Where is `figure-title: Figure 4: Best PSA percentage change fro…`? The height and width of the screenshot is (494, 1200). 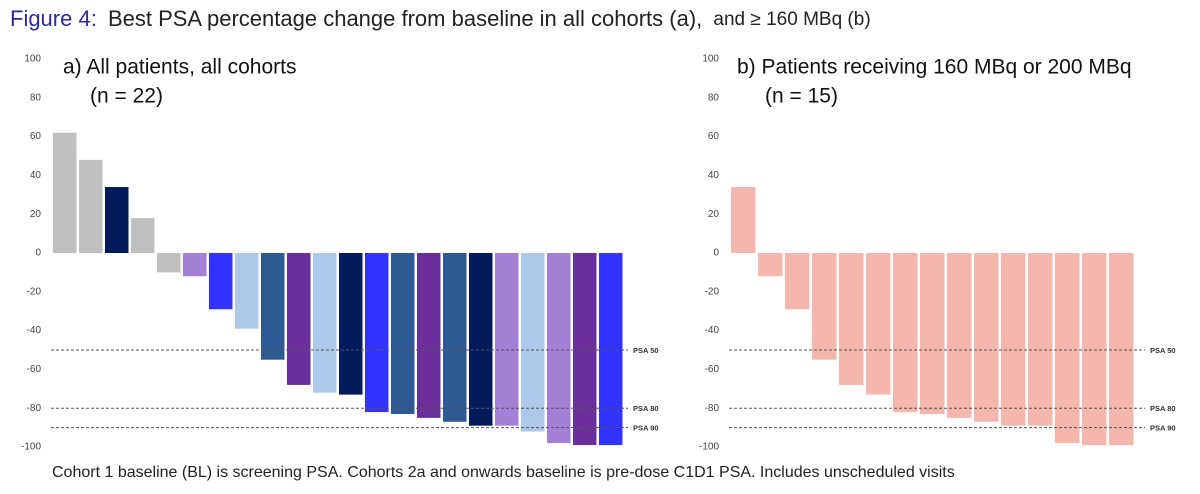
figure-title: Figure 4: Best PSA percentage change fro… is located at coordinates (440, 18).